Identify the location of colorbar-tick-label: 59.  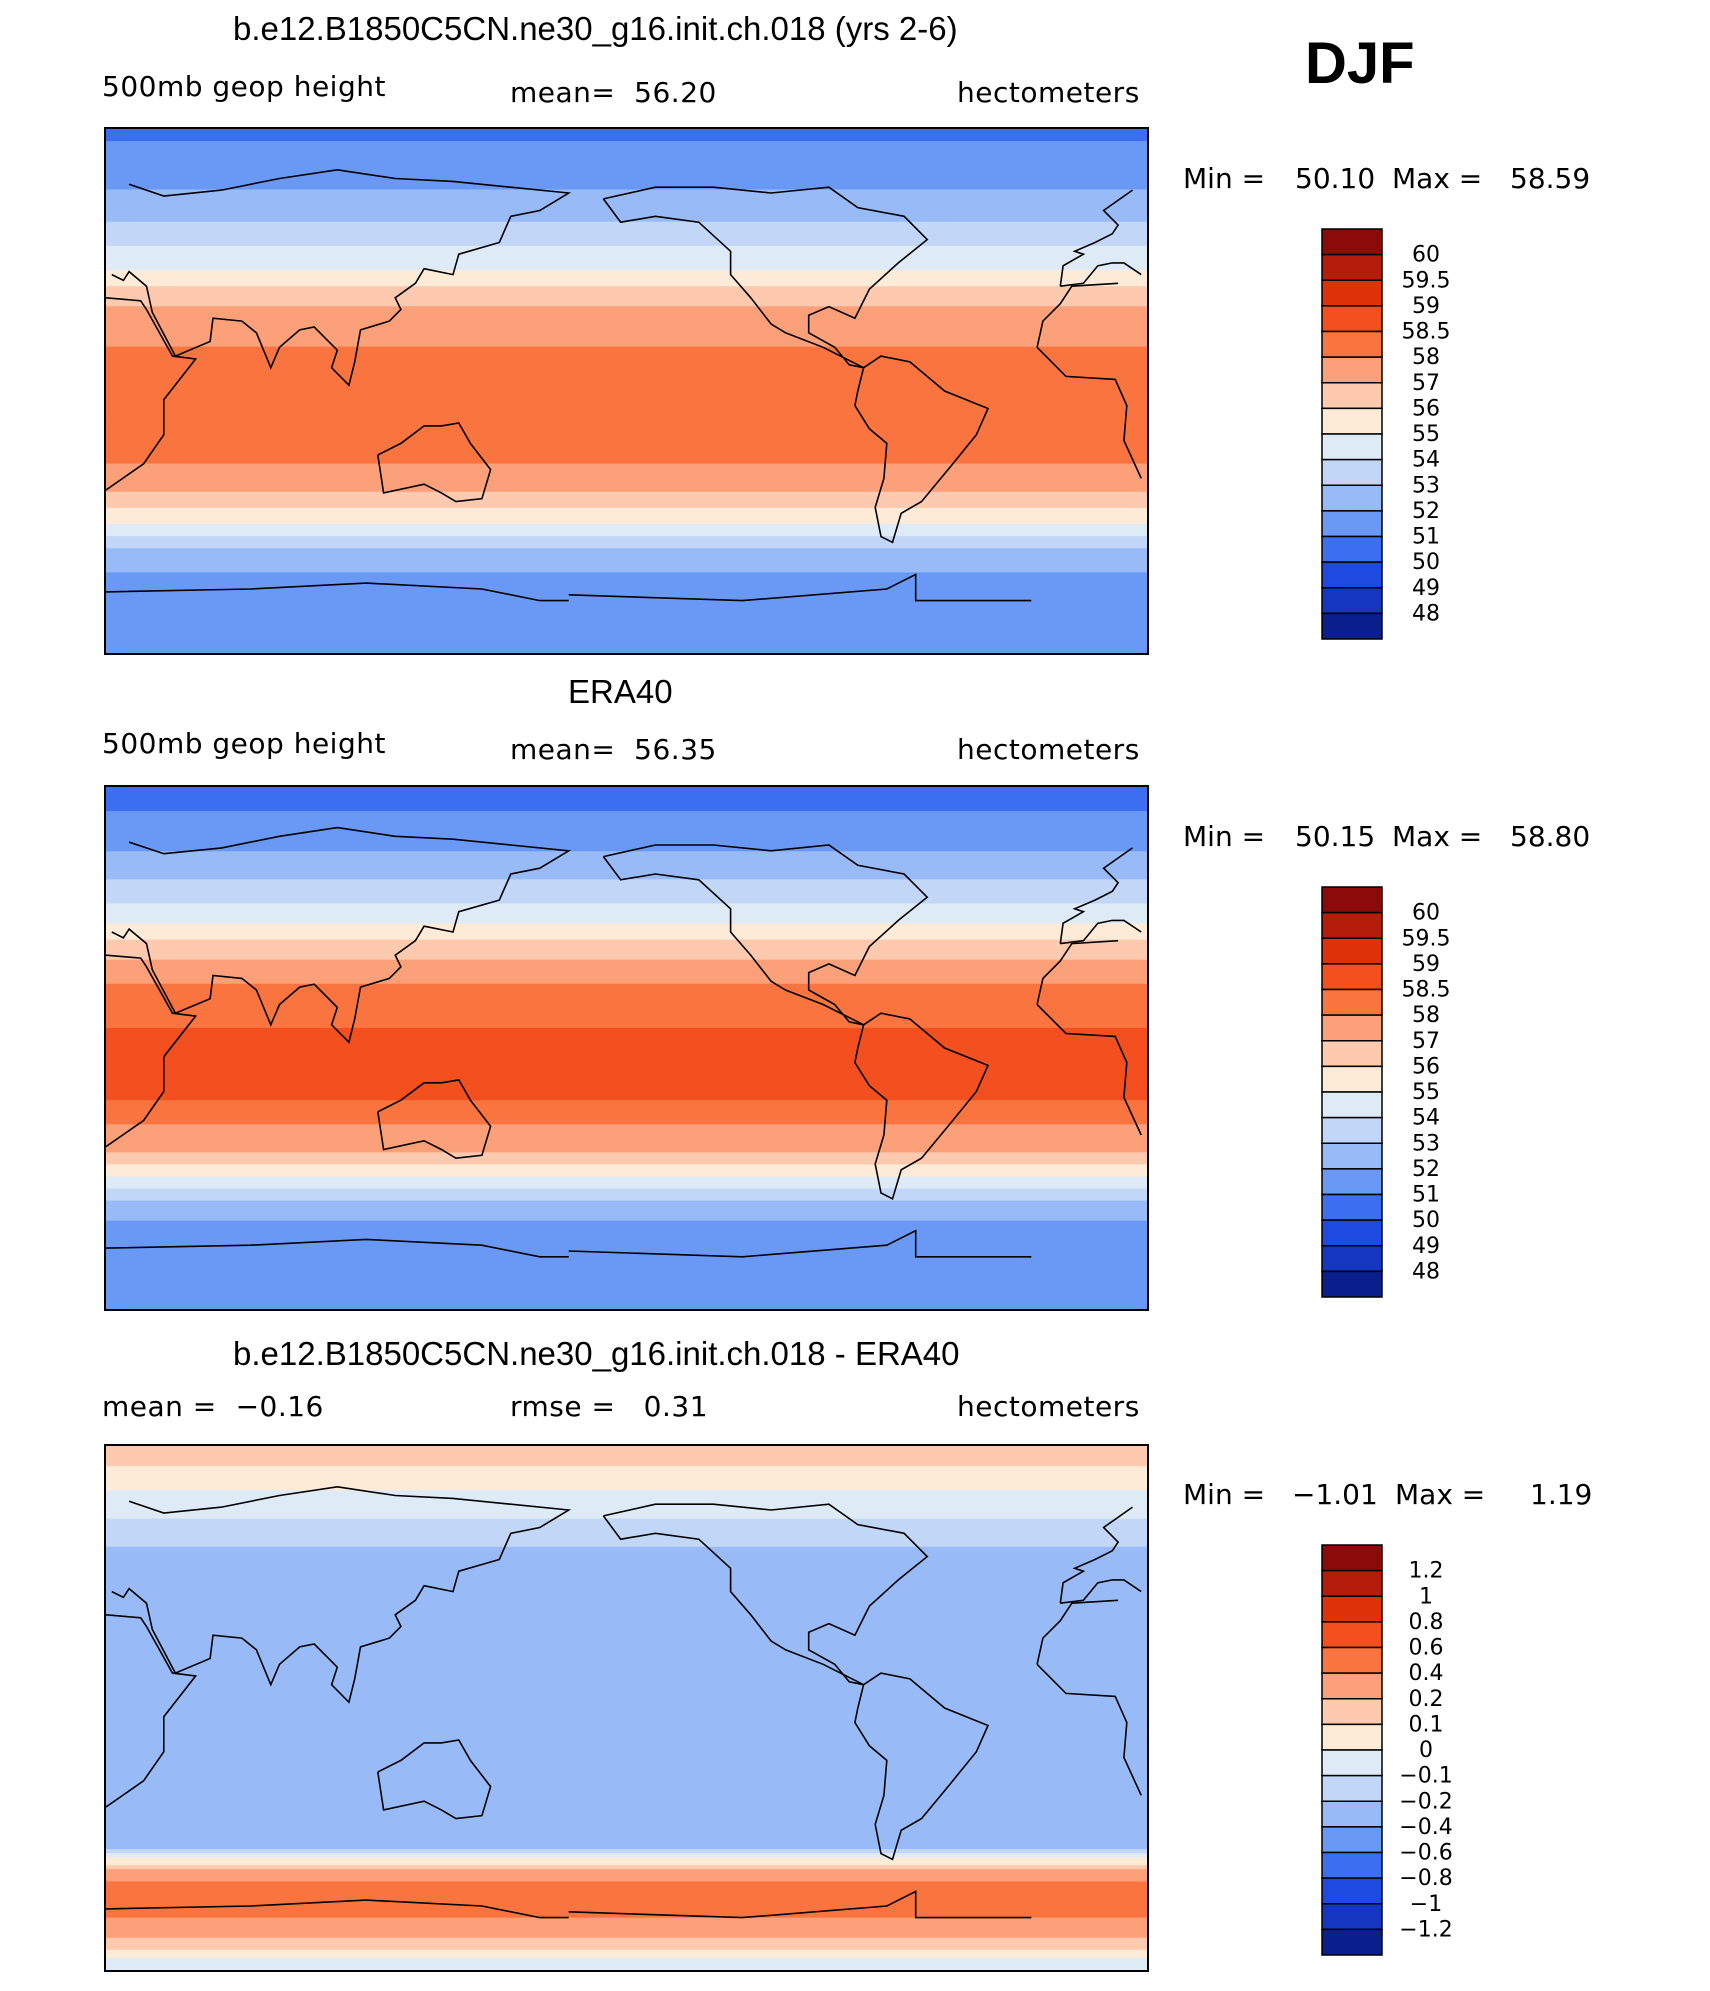
(1426, 306).